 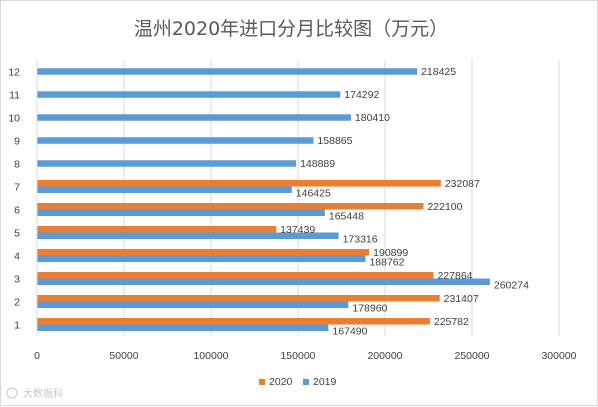 What do you see at coordinates (334, 141) in the screenshot?
I see `data-label-2019: 158865` at bounding box center [334, 141].